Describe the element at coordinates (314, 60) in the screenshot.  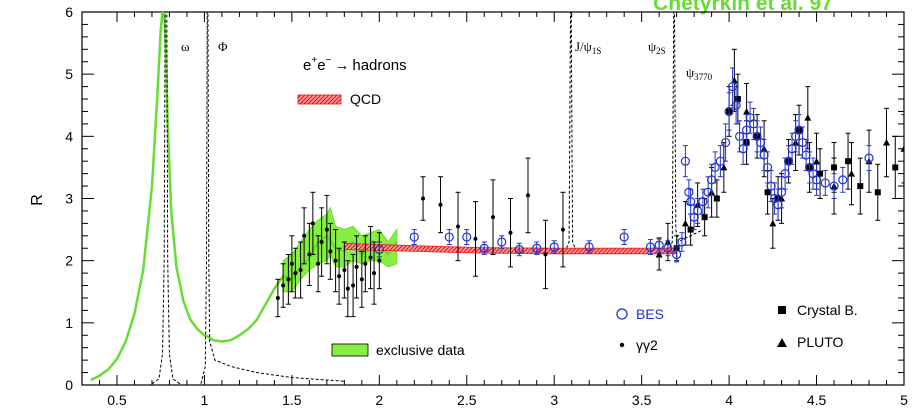
I see `process-sup1: +` at that location.